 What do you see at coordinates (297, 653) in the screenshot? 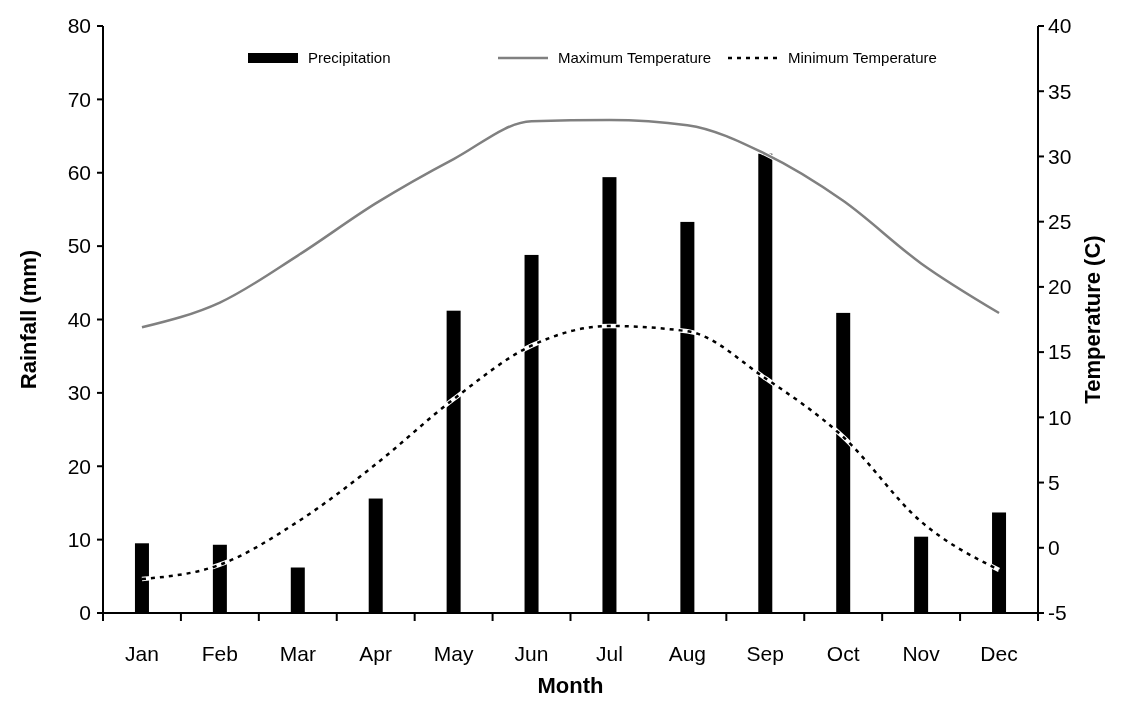
I see `x-tick-label: Mar` at bounding box center [297, 653].